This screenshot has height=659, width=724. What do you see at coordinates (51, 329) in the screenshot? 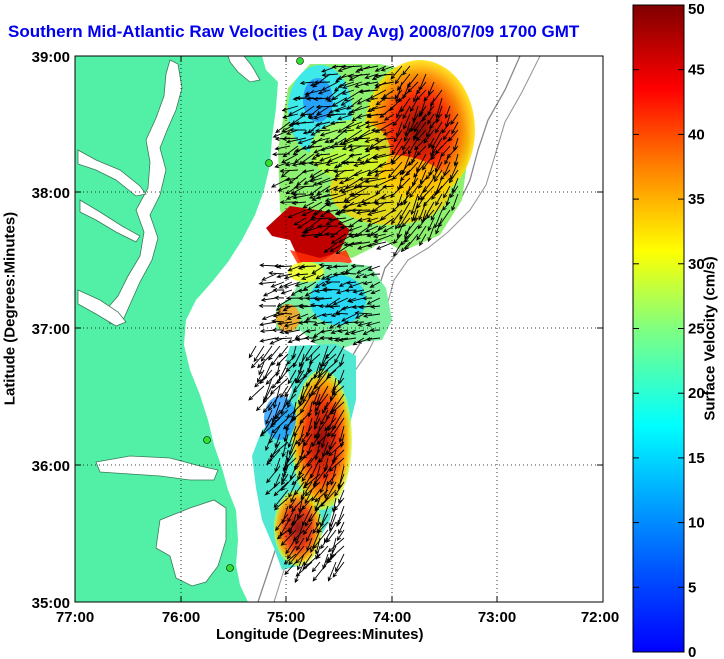
I see `y-tick-label: 37:00` at bounding box center [51, 329].